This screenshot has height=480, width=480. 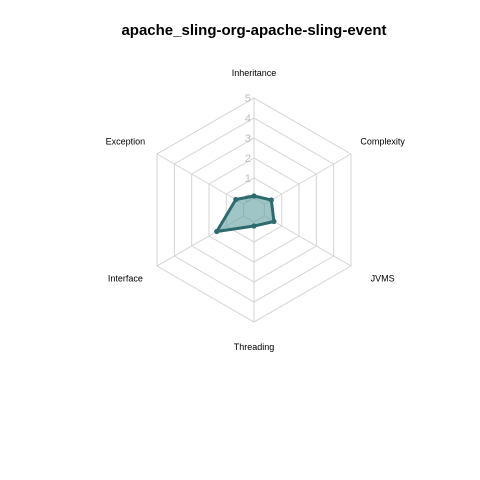 What do you see at coordinates (248, 159) in the screenshot?
I see `tick-label: 2` at bounding box center [248, 159].